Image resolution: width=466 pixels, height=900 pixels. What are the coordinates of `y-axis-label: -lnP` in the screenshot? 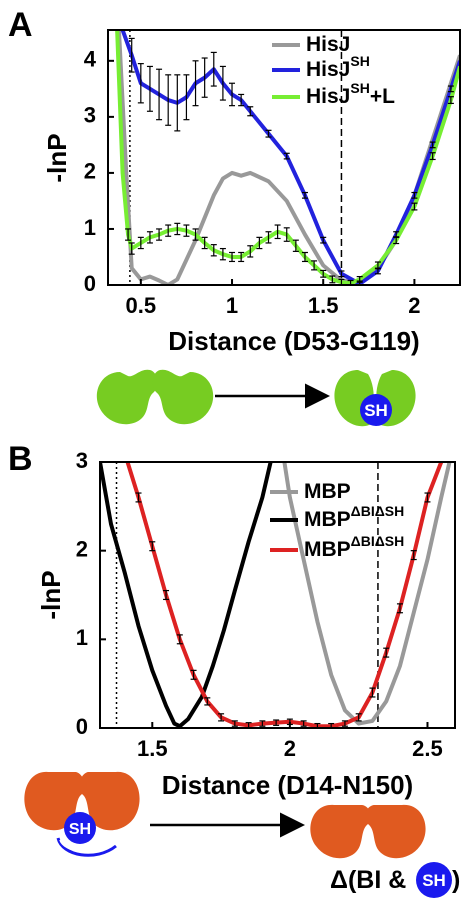 It's located at (51, 594).